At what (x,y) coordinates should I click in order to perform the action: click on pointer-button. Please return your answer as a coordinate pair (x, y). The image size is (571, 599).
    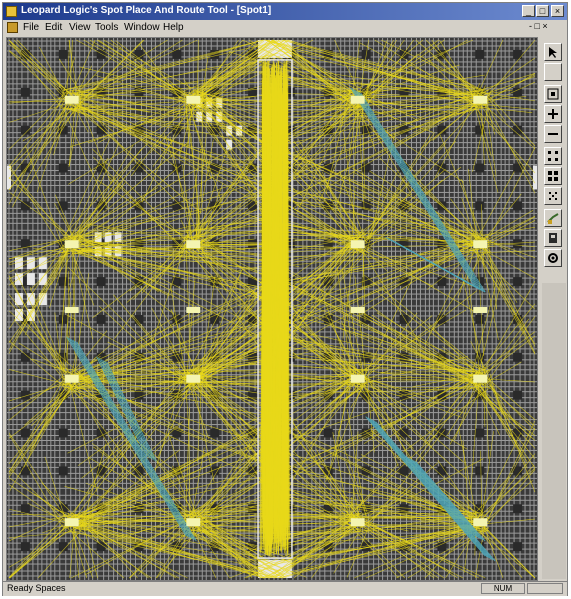
    Looking at the image, I should click on (553, 52).